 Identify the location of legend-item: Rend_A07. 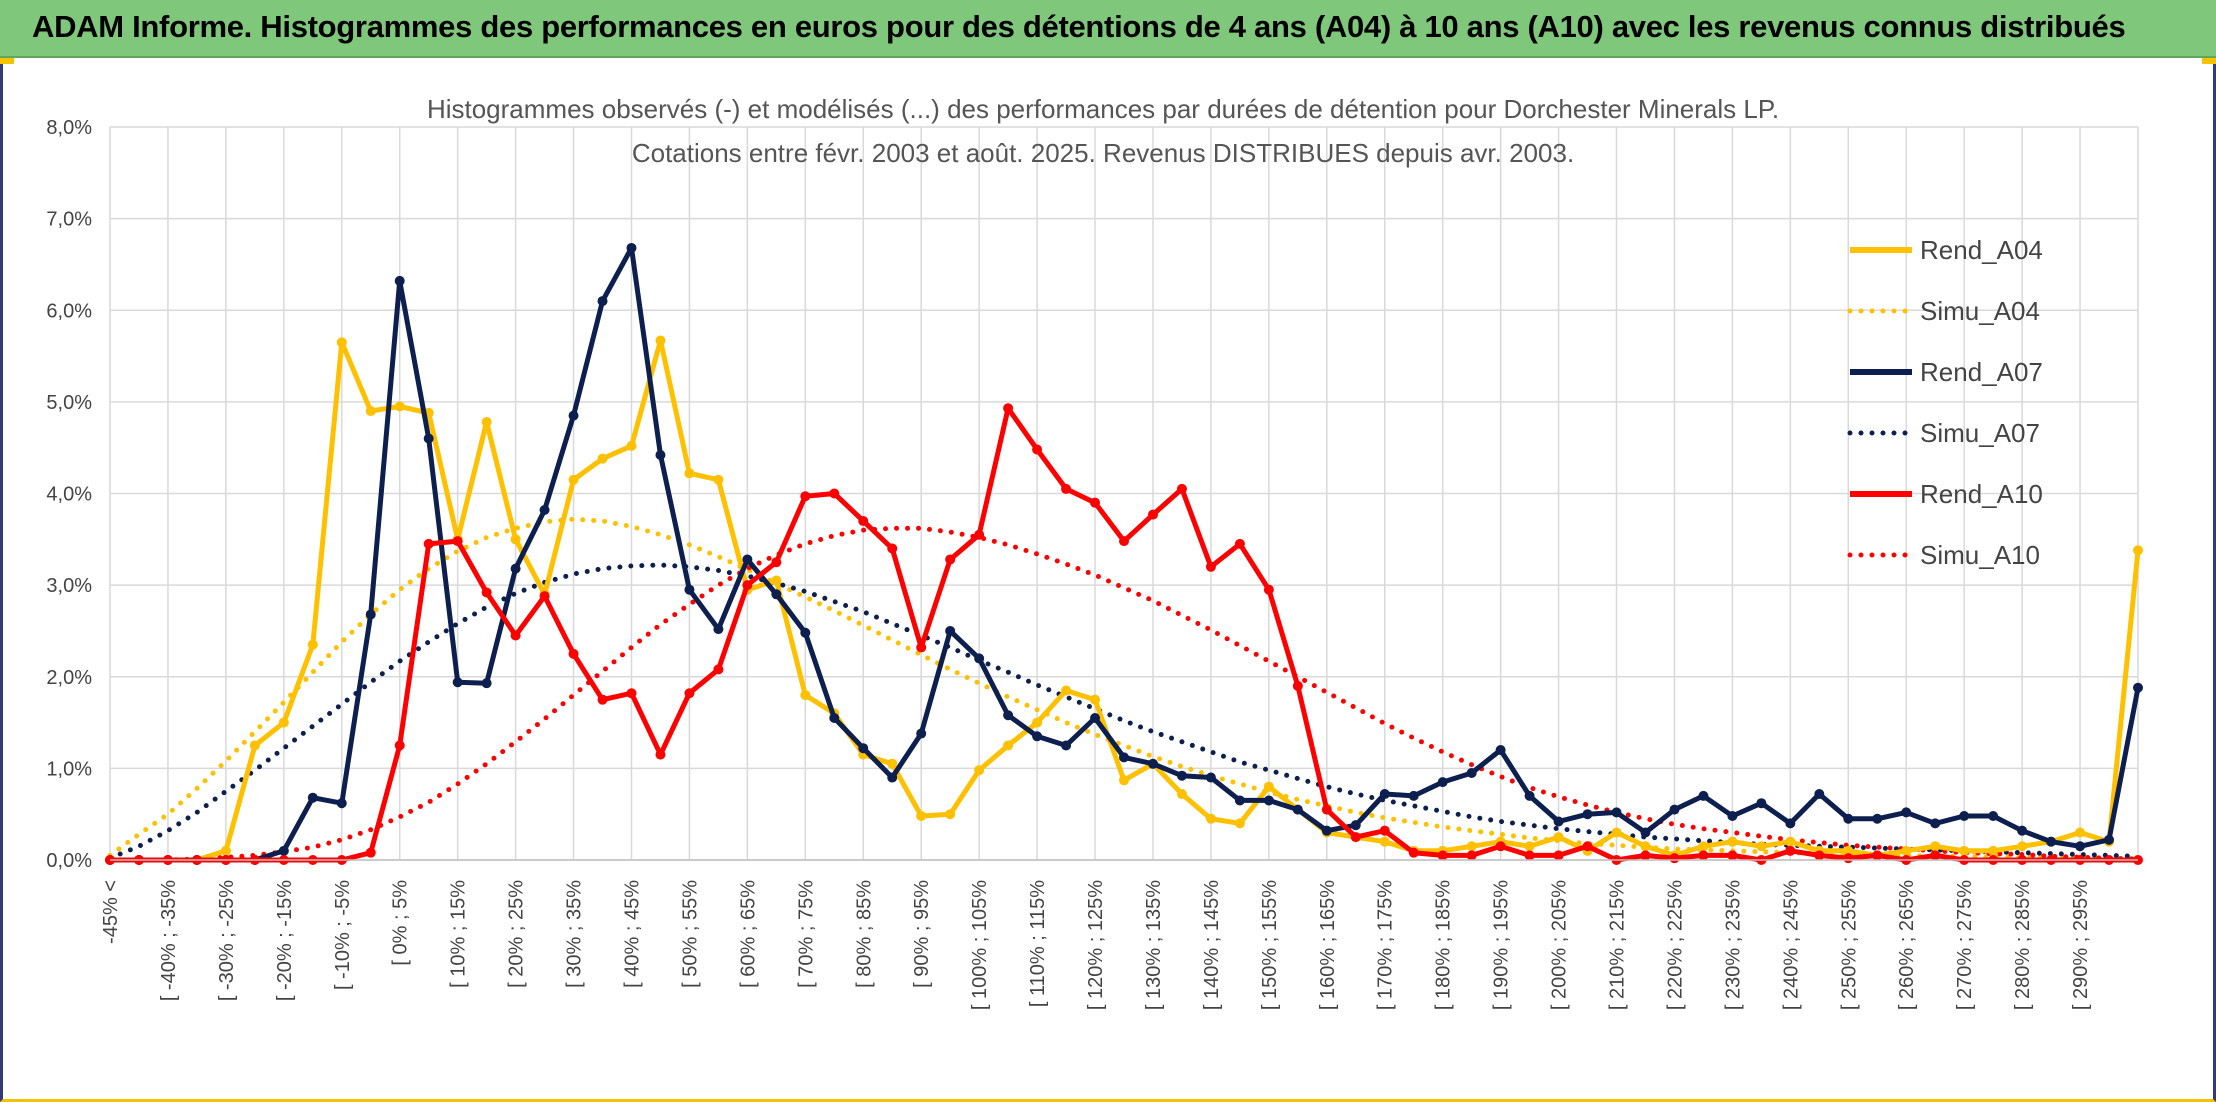
(1946, 372).